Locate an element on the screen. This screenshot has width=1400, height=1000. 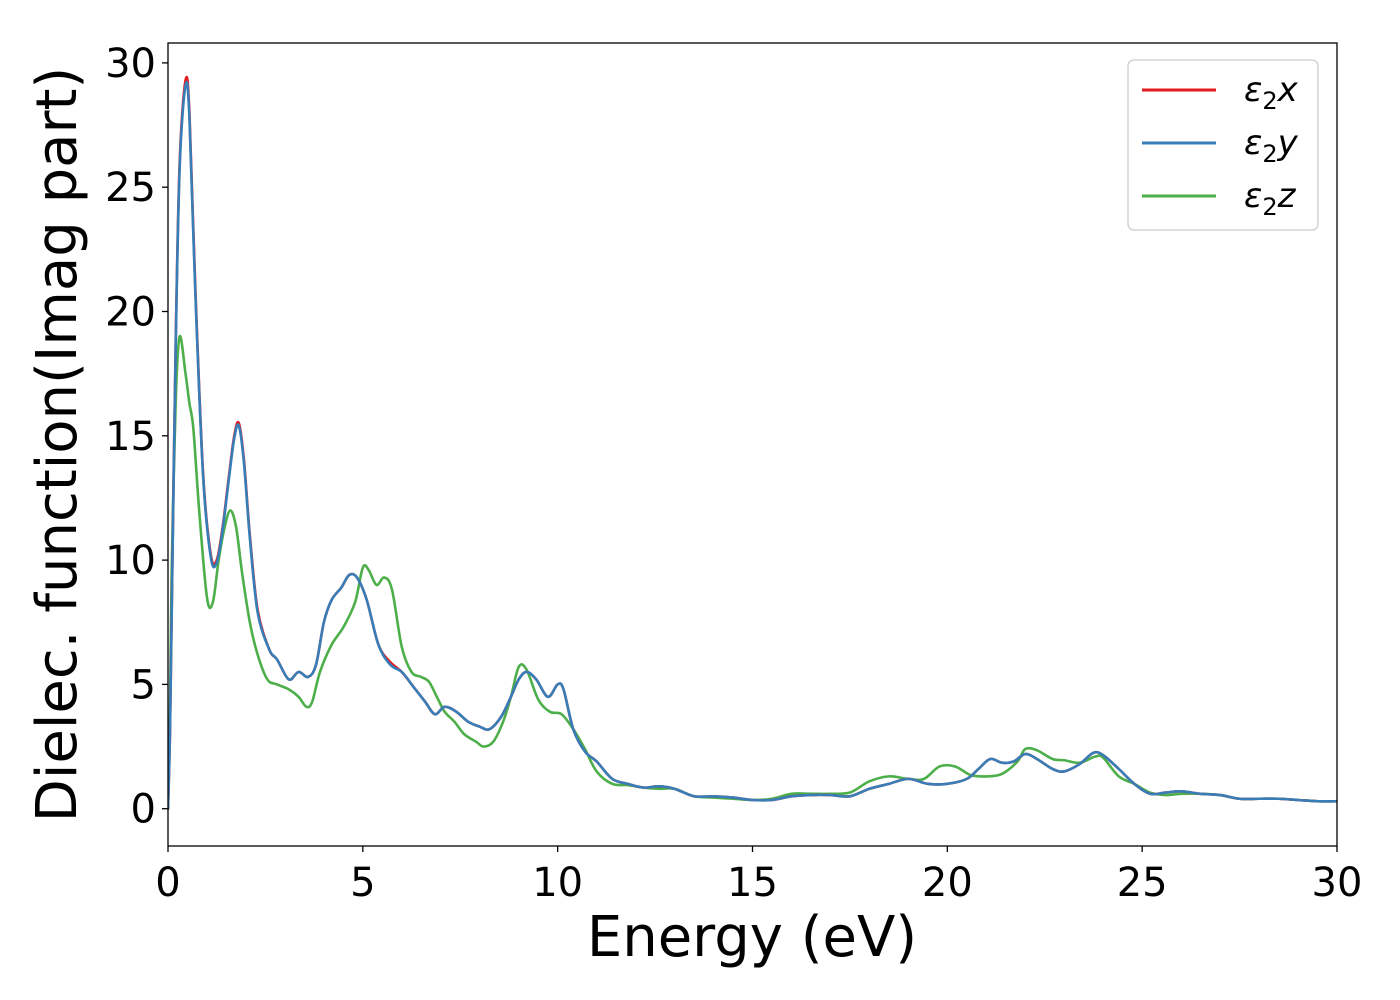
legend-label-y: ε2y is located at coordinates (1271, 145).